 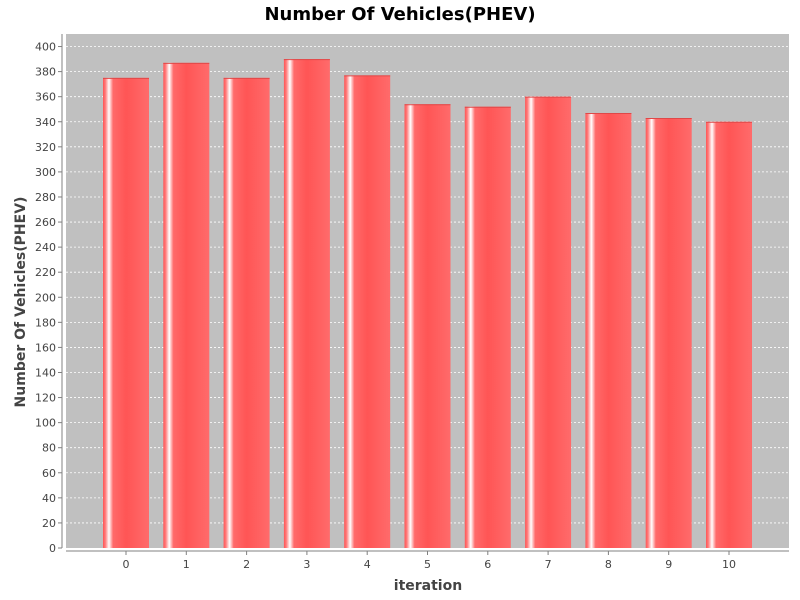 I want to click on y-tick-label: 200, so click(x=45, y=297).